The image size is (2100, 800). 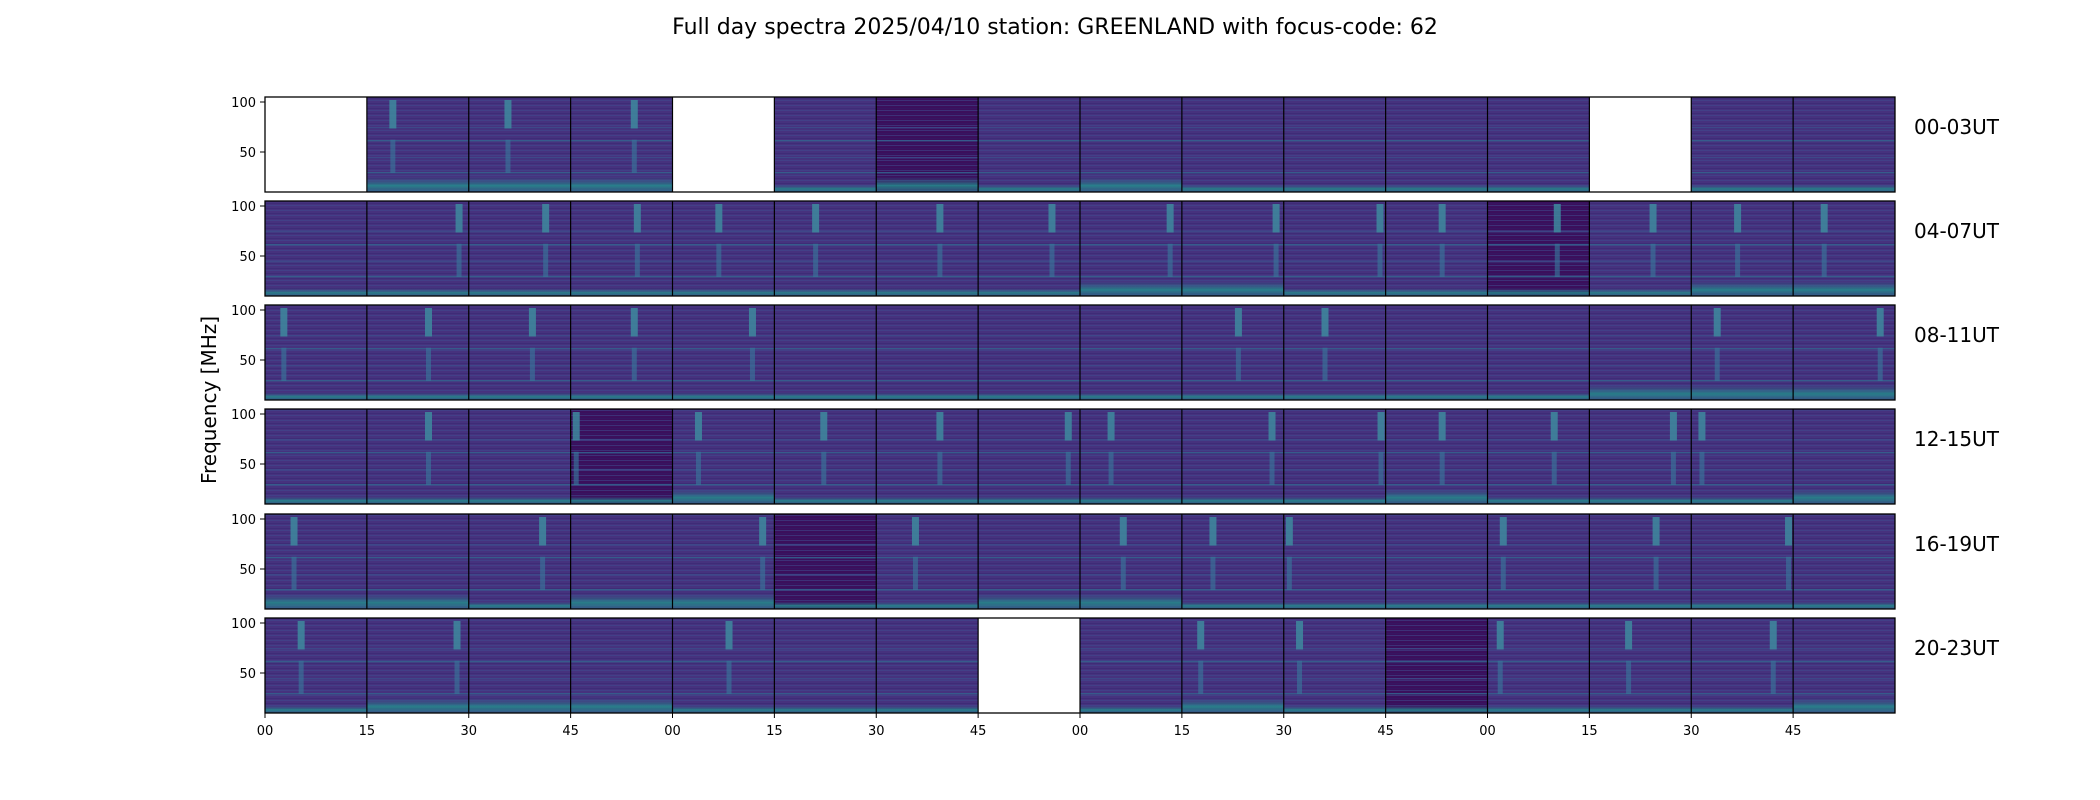 I want to click on empty-panel-fill, so click(x=316, y=144).